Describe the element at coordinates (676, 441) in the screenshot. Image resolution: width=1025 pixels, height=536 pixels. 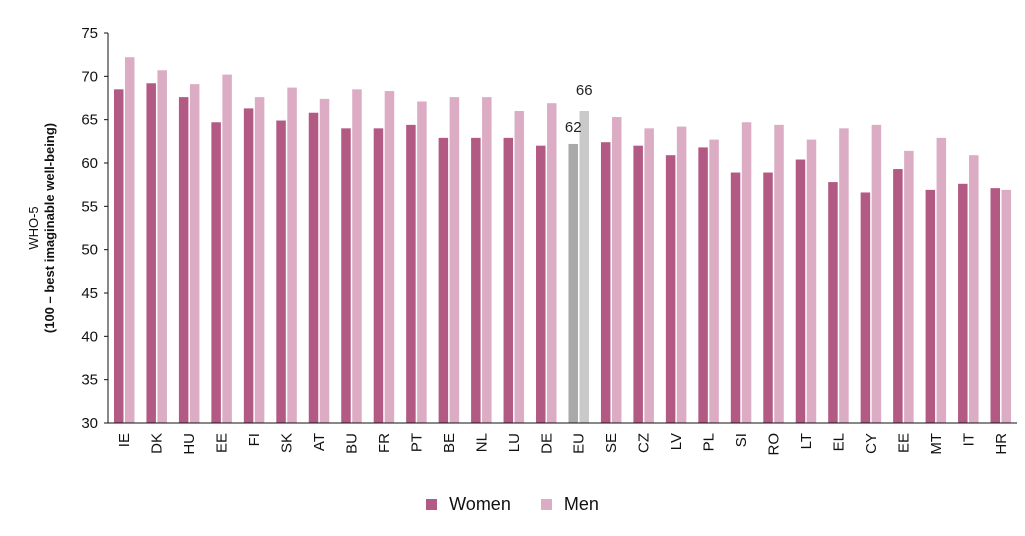
I see `x-tick-label: LV` at that location.